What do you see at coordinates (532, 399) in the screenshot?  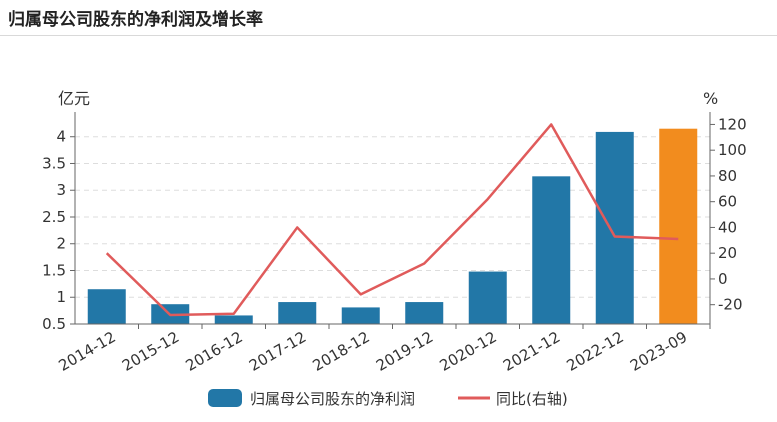 I see `legend-line-label: 同比(右轴)` at bounding box center [532, 399].